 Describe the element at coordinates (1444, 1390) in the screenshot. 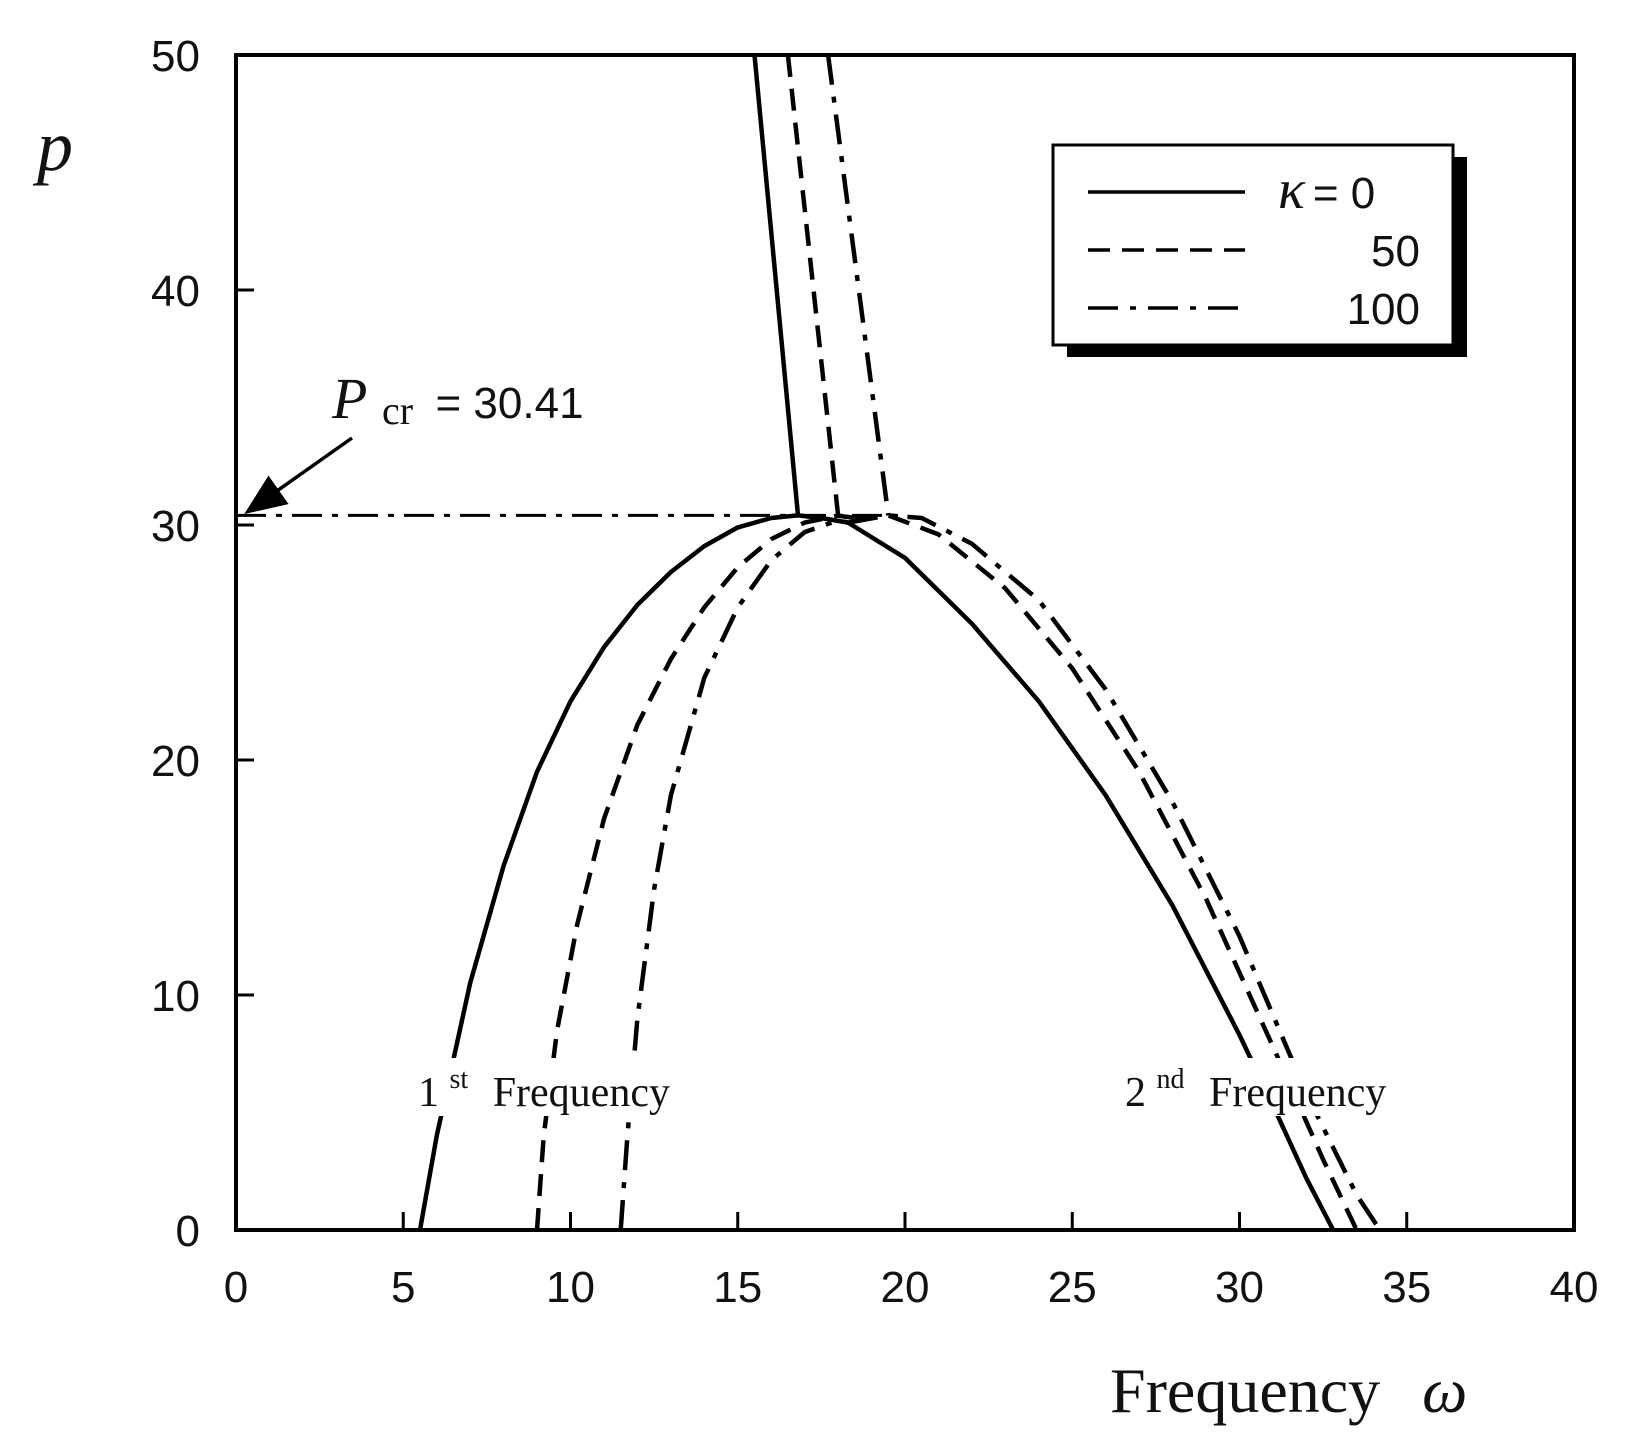

I see `x-axis-title-symbol: ω` at that location.